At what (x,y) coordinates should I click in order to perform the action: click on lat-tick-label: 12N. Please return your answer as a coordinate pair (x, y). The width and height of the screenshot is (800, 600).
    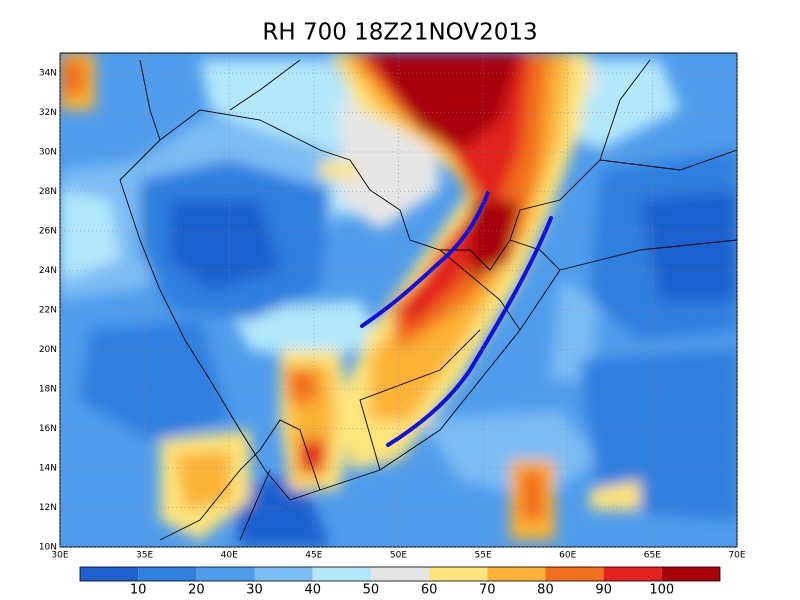
    Looking at the image, I should click on (48, 508).